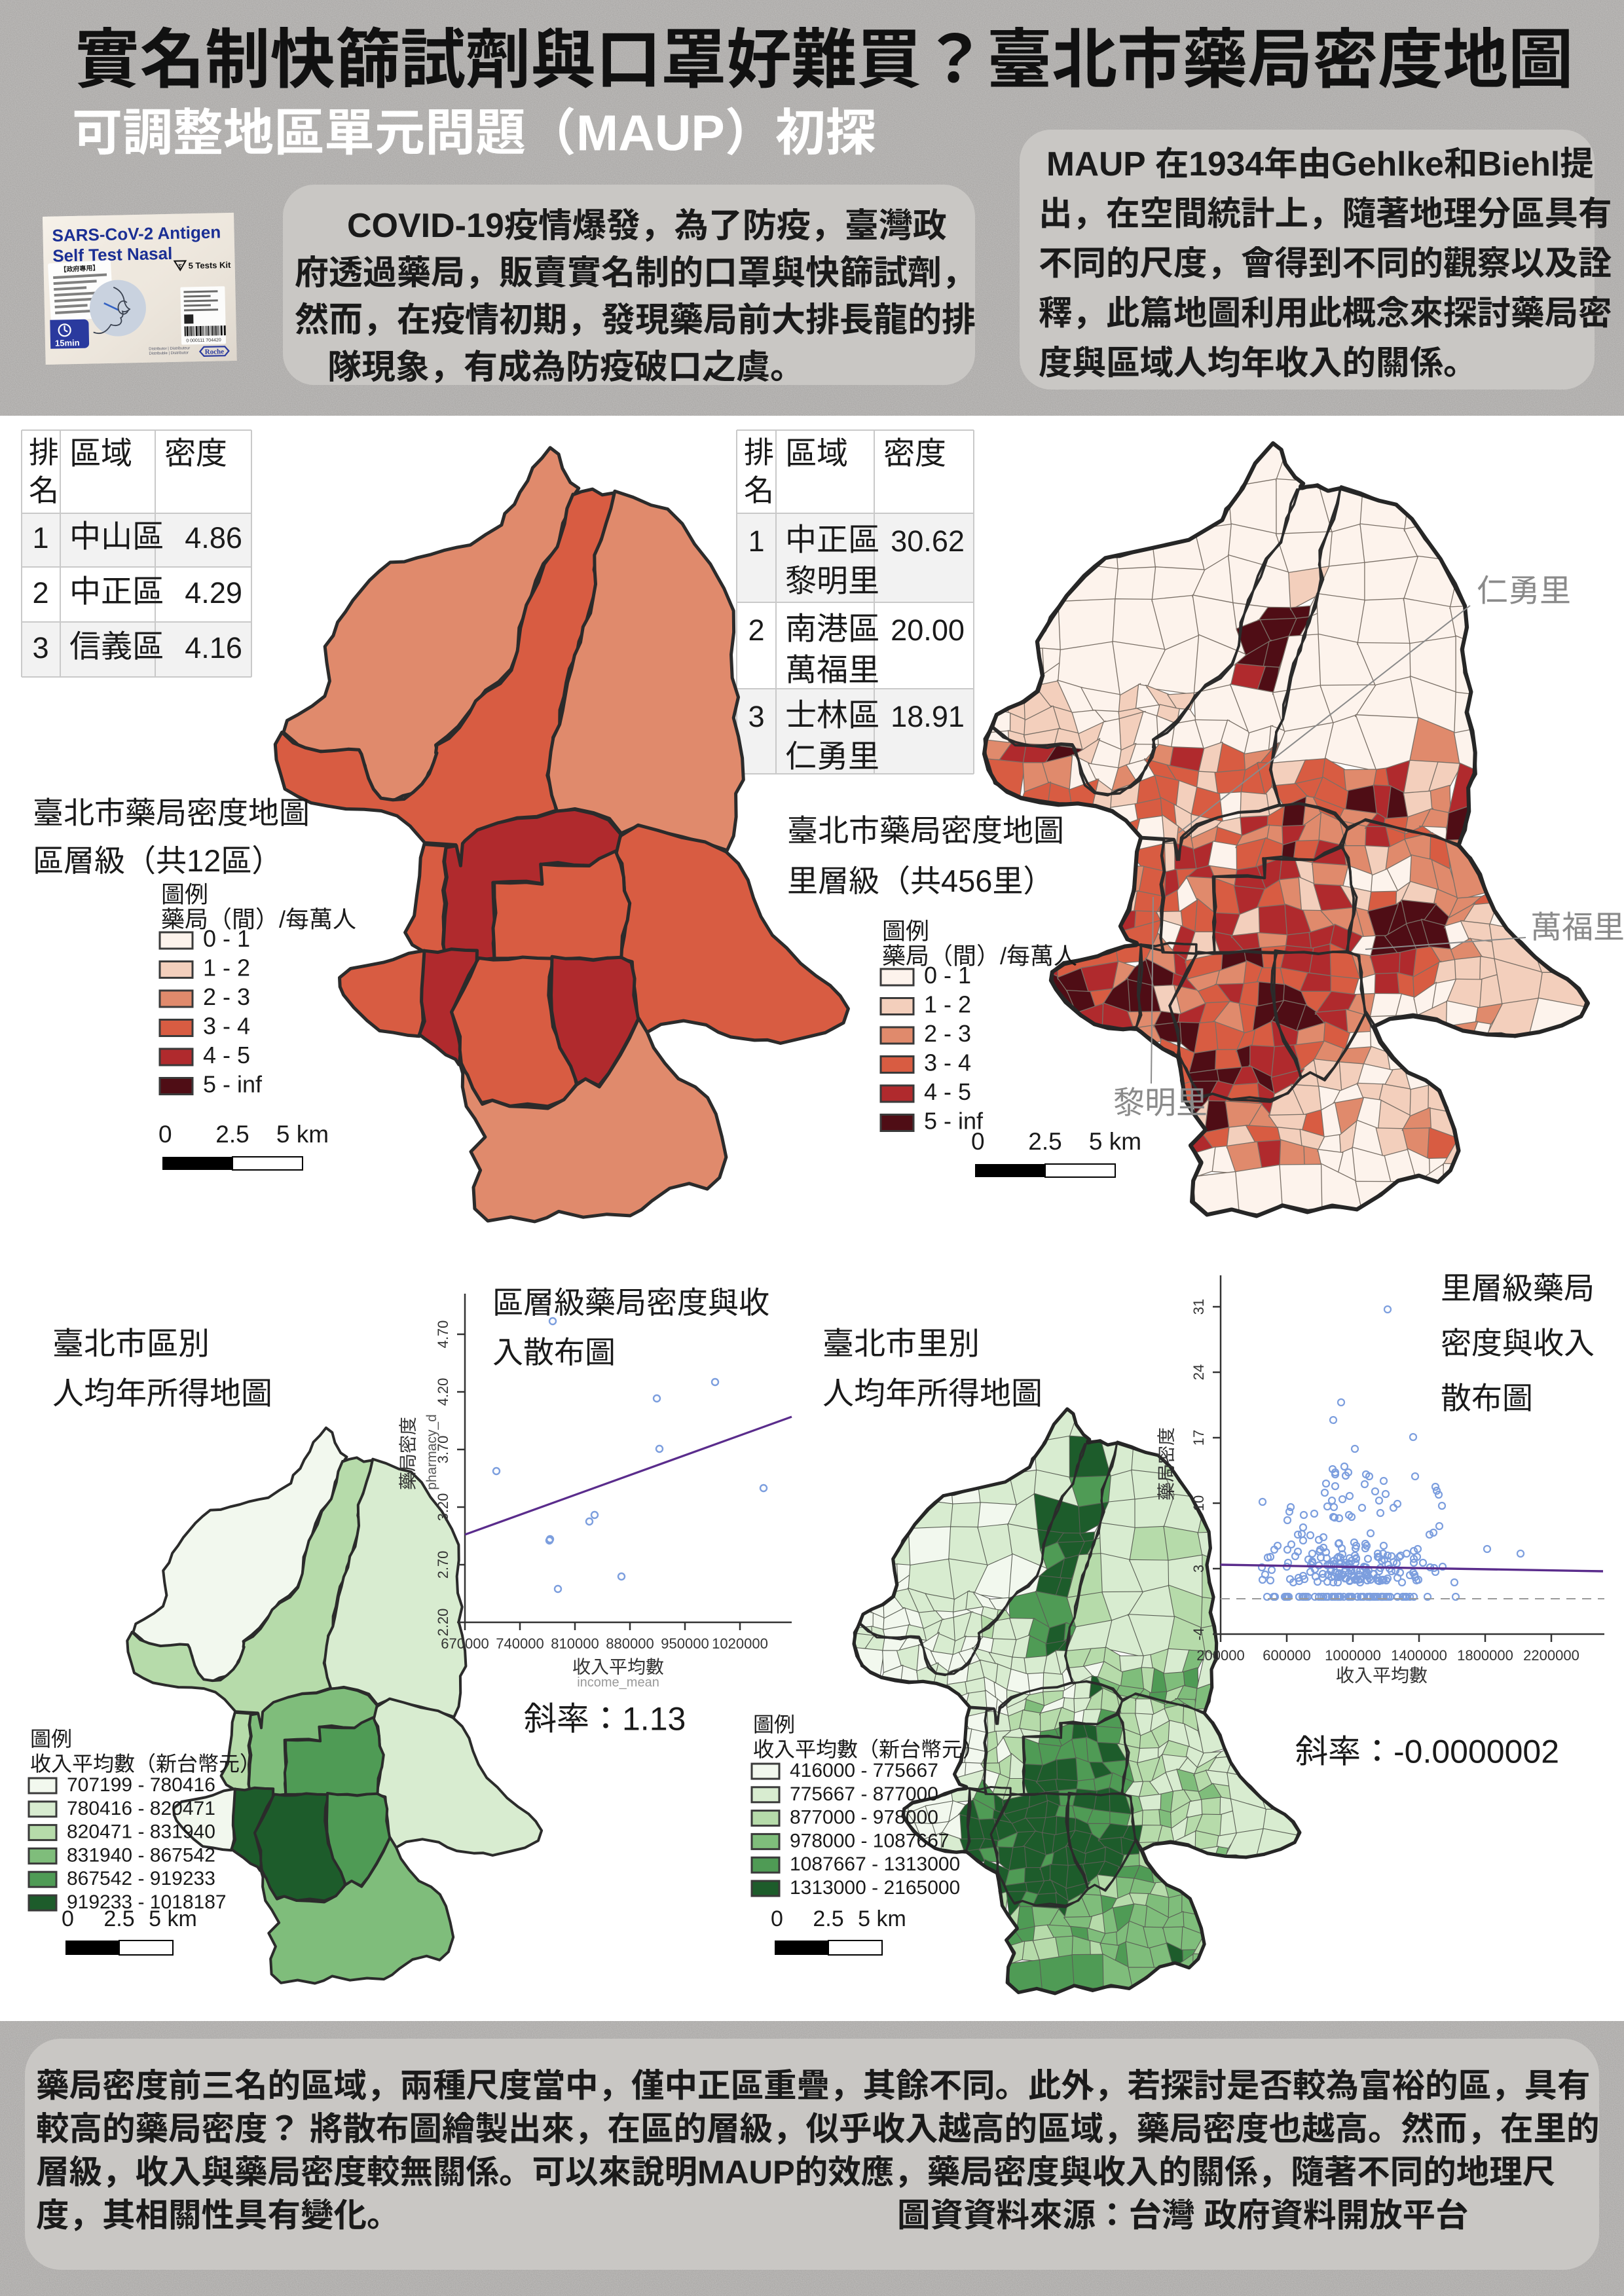  I want to click on svg-text: 0 000111 704420, so click(203, 340).